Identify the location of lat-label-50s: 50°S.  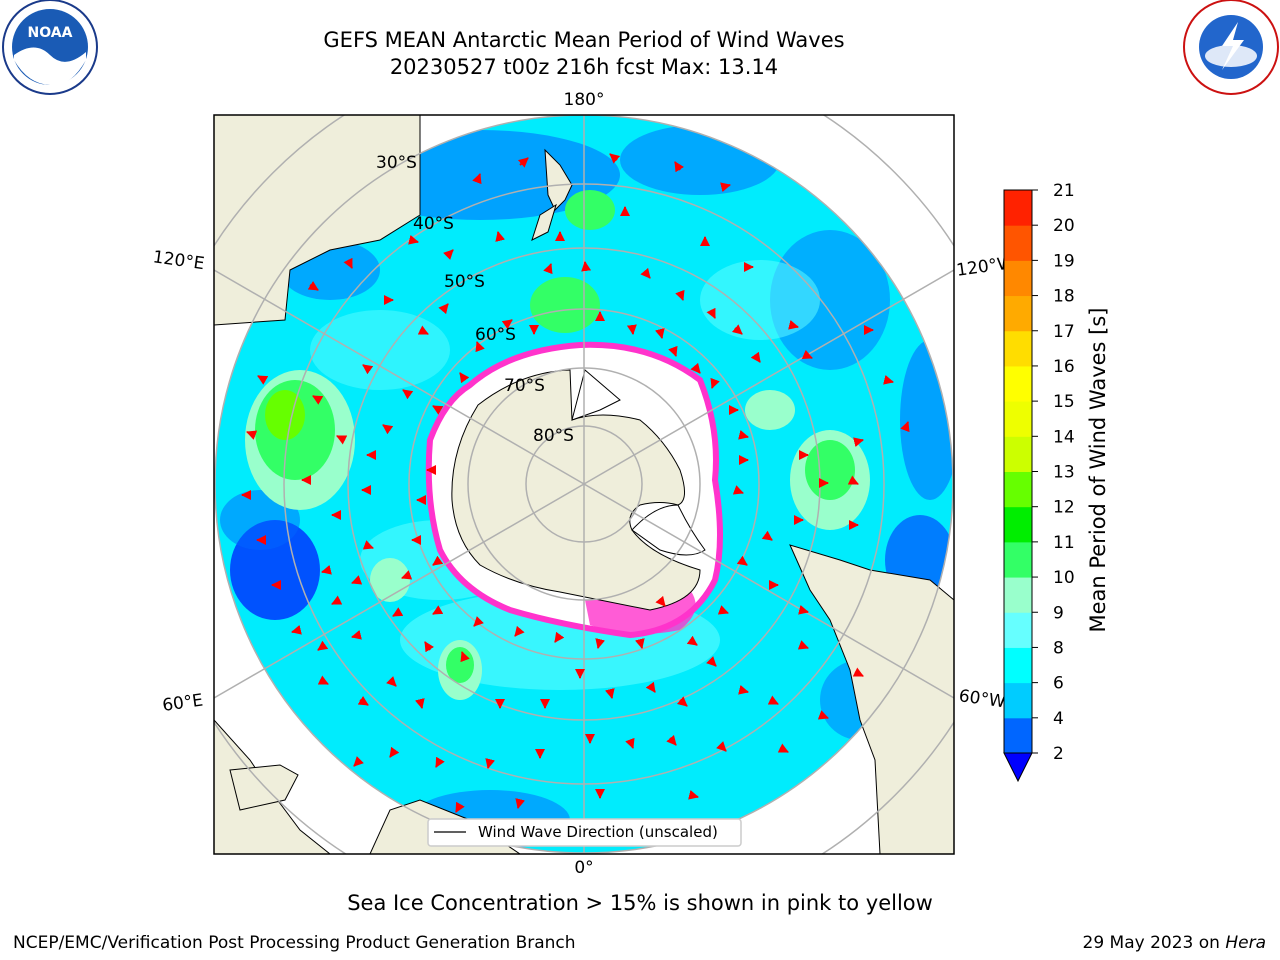
(464, 282).